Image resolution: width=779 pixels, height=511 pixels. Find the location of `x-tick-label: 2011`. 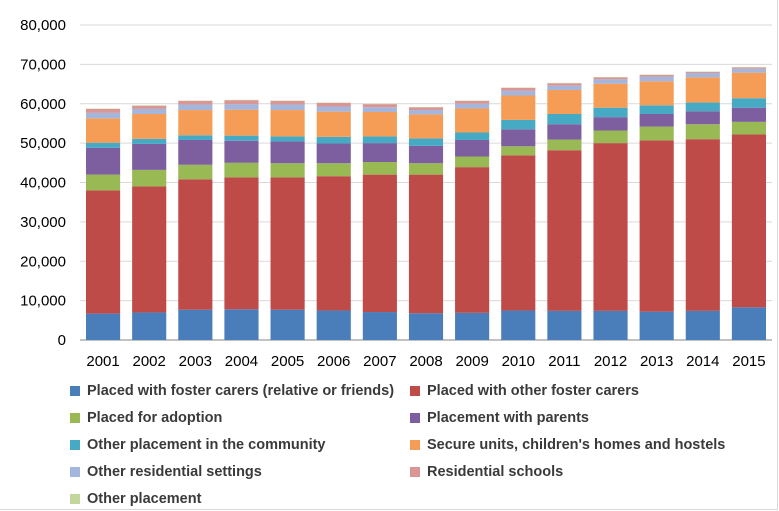

x-tick-label: 2011 is located at coordinates (564, 361).